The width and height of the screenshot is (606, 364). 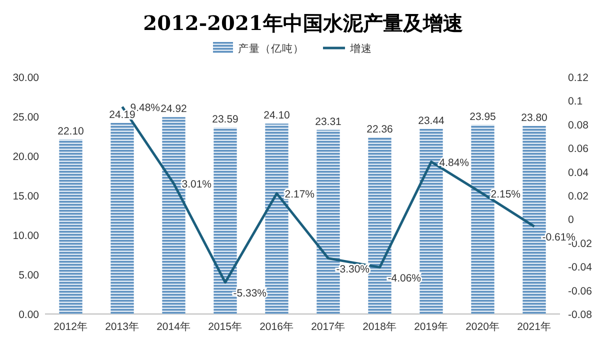 I want to click on y-tick-label: 20.00, so click(x=26, y=157).